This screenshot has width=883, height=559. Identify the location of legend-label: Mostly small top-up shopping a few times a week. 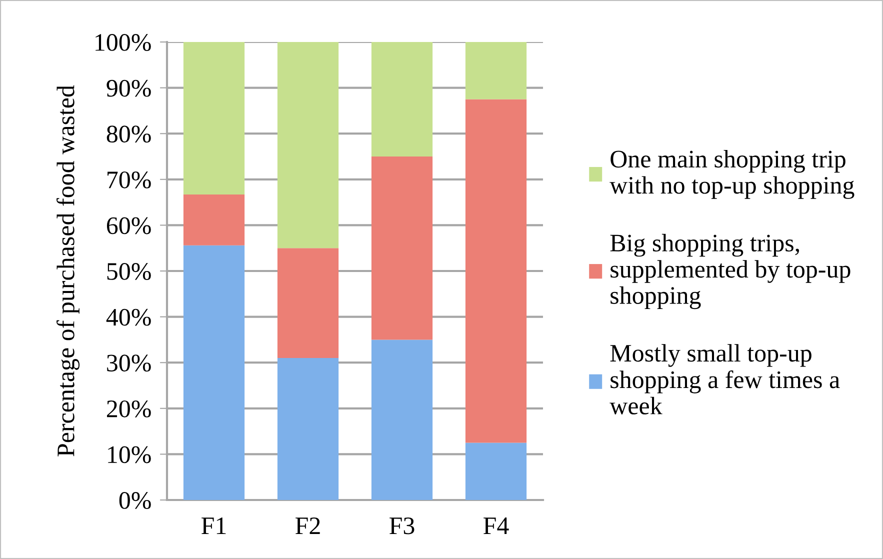
(725, 379).